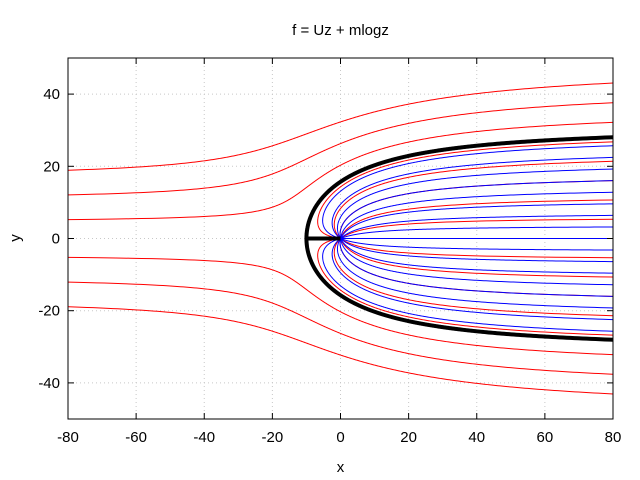 The width and height of the screenshot is (640, 480). What do you see at coordinates (340, 437) in the screenshot?
I see `x-tick-label: 0` at bounding box center [340, 437].